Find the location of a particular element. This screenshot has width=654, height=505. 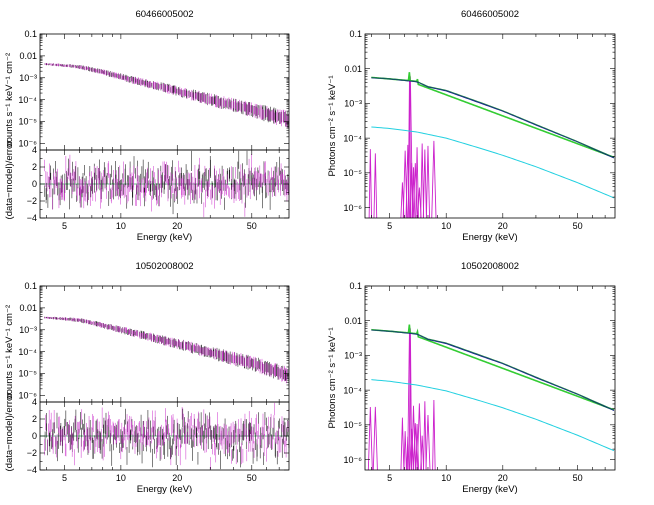

y-tick-label: −2 is located at coordinates (32, 453).